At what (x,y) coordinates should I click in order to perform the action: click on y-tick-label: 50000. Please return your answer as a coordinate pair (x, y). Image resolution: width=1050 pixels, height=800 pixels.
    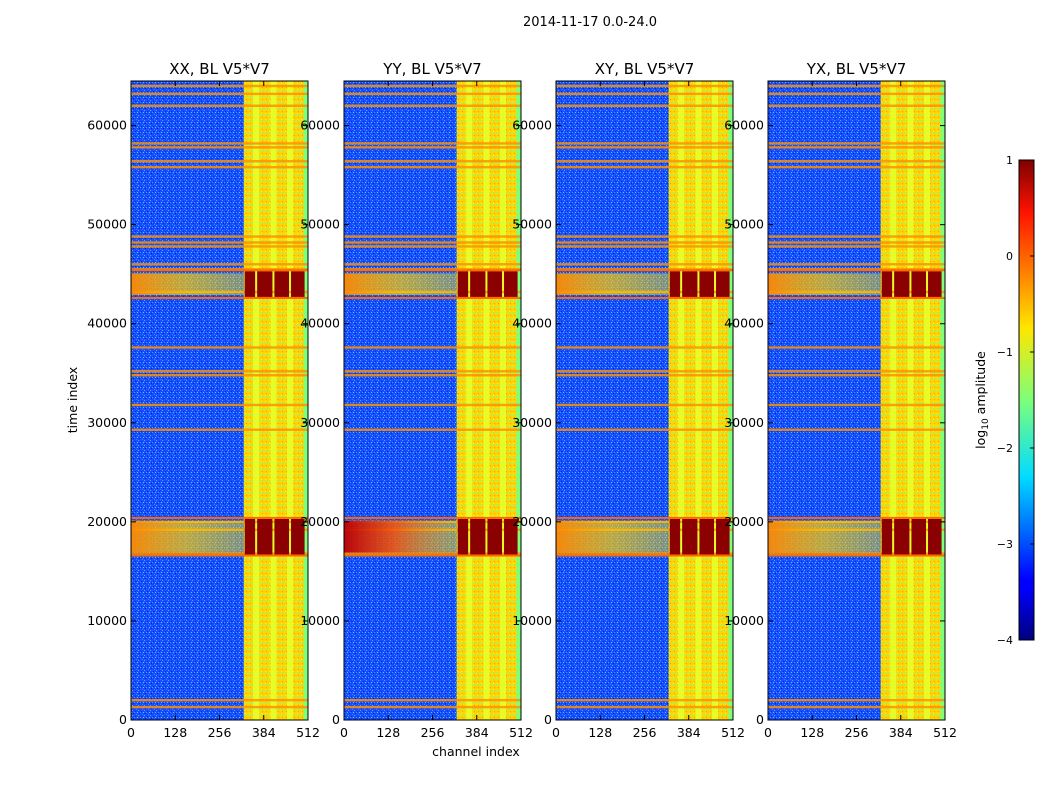
    Looking at the image, I should click on (320, 224).